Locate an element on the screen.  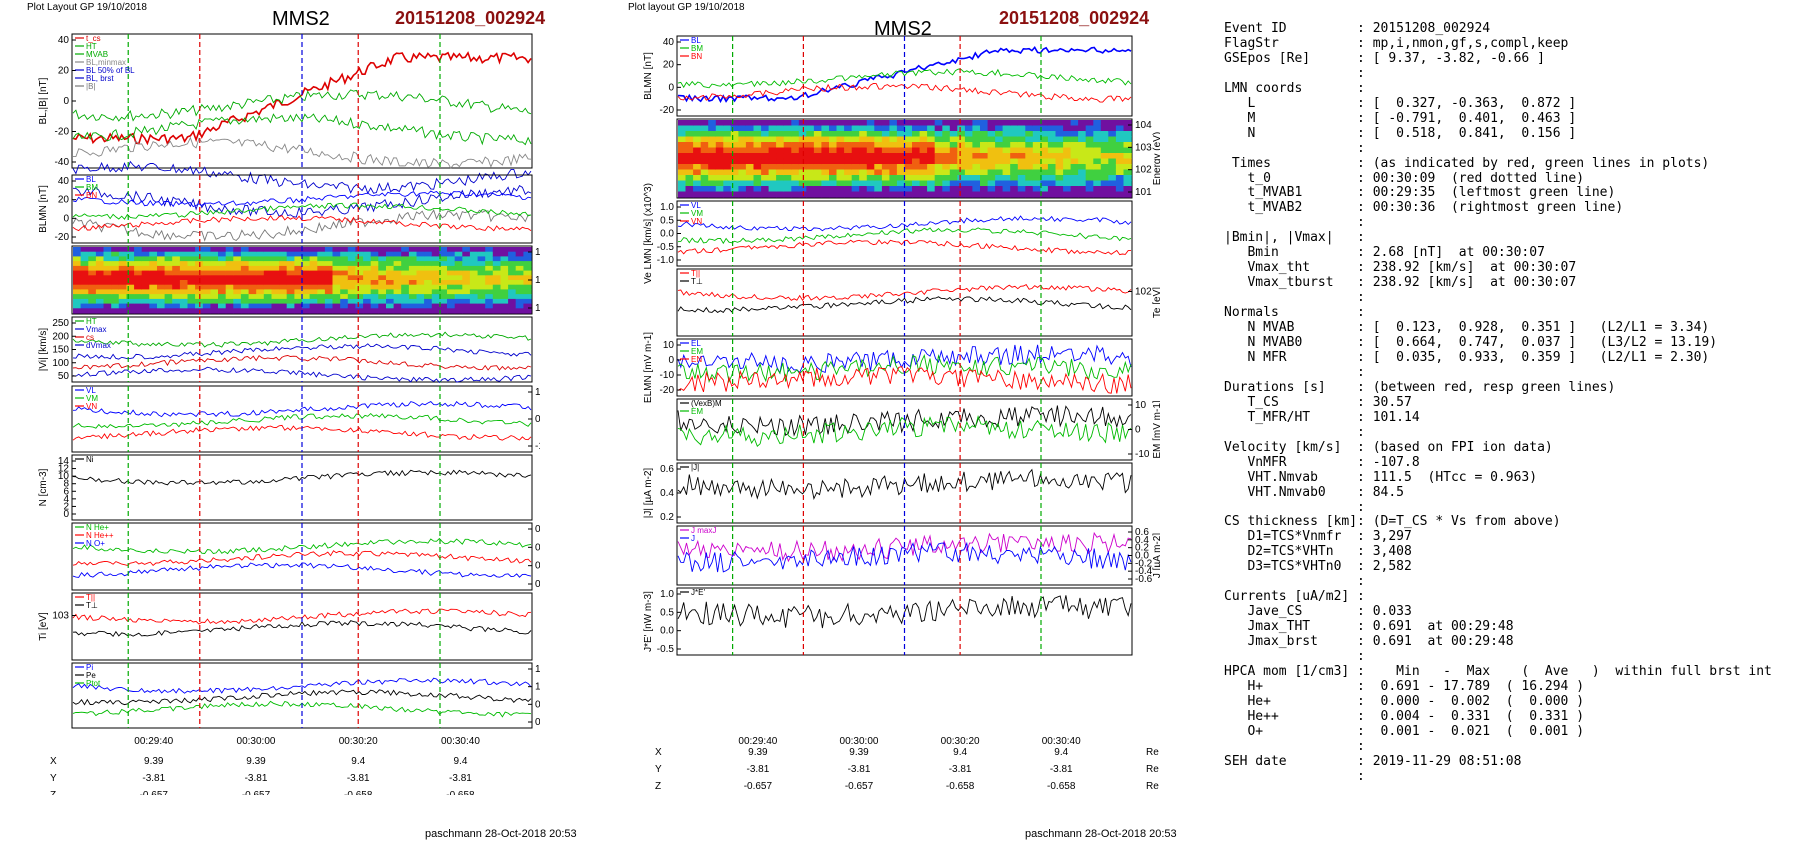
panel-ylabel: J [µA m-2] is located at coordinates (1156, 555).